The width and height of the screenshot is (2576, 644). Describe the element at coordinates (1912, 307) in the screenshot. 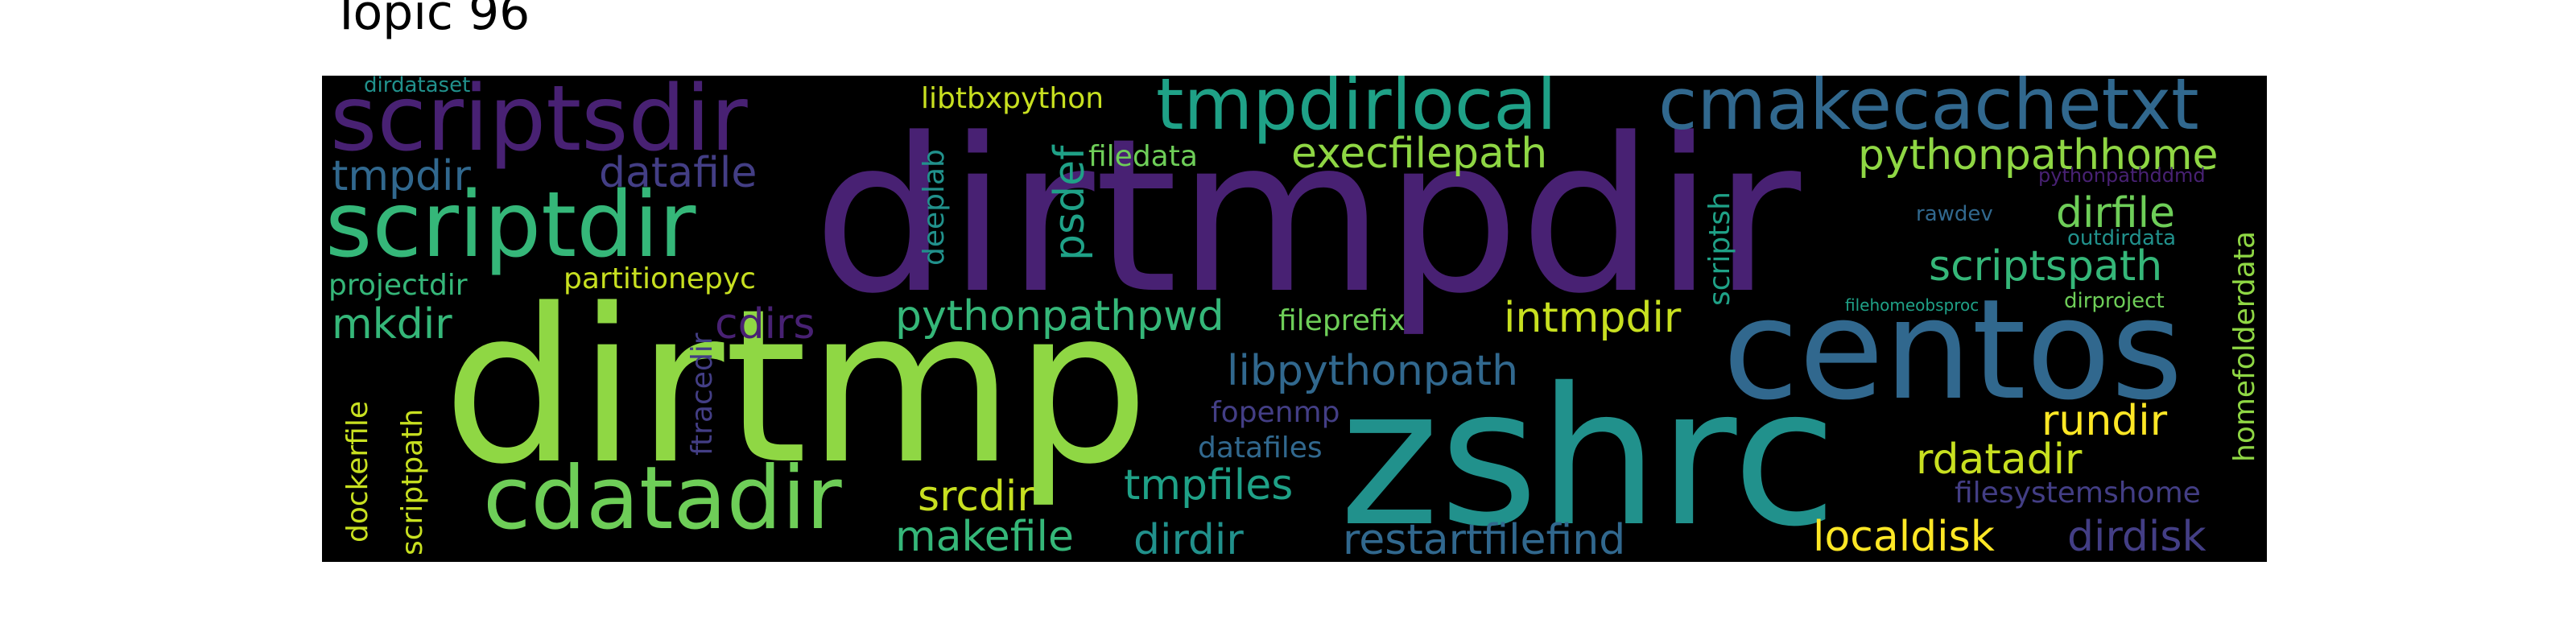

I see `word-filehomeobsproc: filehomeobsproc` at that location.